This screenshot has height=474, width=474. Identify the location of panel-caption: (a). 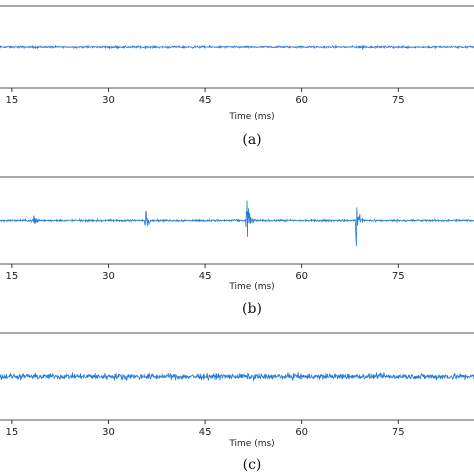
(251, 140).